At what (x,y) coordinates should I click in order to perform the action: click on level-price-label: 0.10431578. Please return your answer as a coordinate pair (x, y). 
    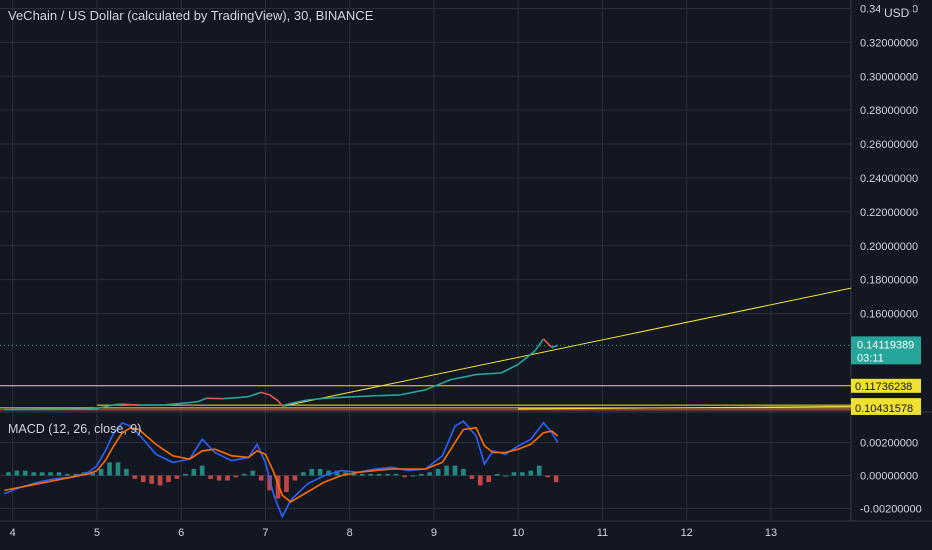
    Looking at the image, I should click on (884, 409).